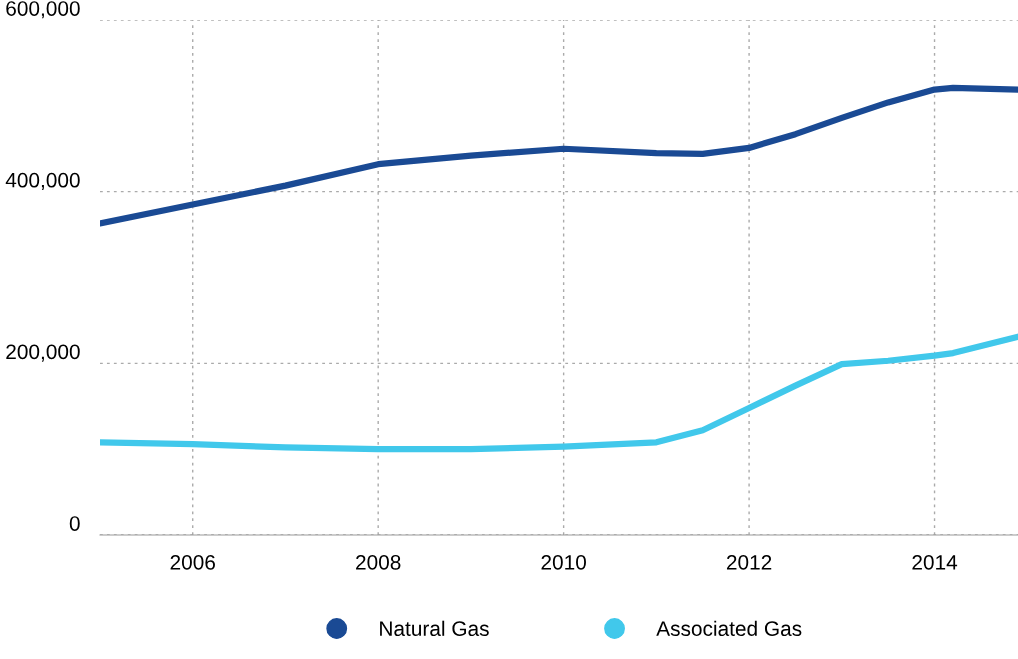 The height and width of the screenshot is (659, 1018). Describe the element at coordinates (729, 628) in the screenshot. I see `legend-label: Associated Gas` at that location.